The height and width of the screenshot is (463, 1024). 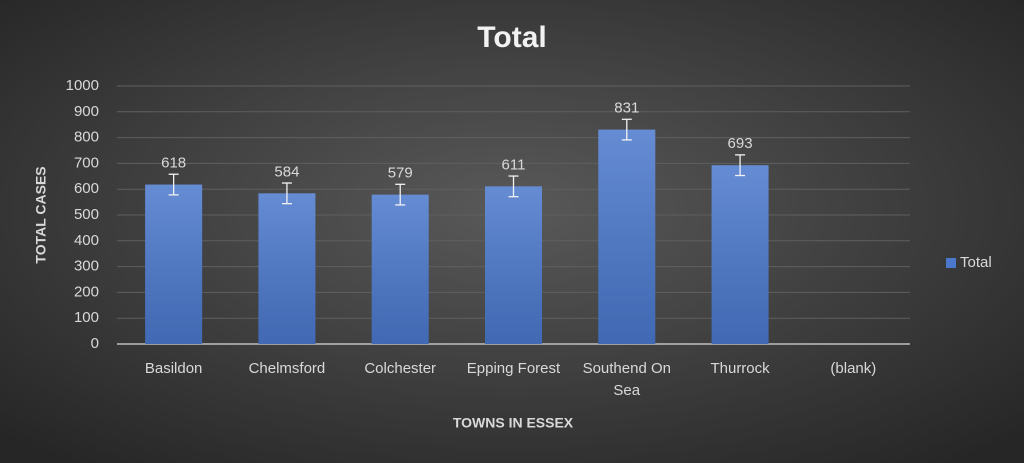 I want to click on y-tick-label: 300, so click(x=86, y=266).